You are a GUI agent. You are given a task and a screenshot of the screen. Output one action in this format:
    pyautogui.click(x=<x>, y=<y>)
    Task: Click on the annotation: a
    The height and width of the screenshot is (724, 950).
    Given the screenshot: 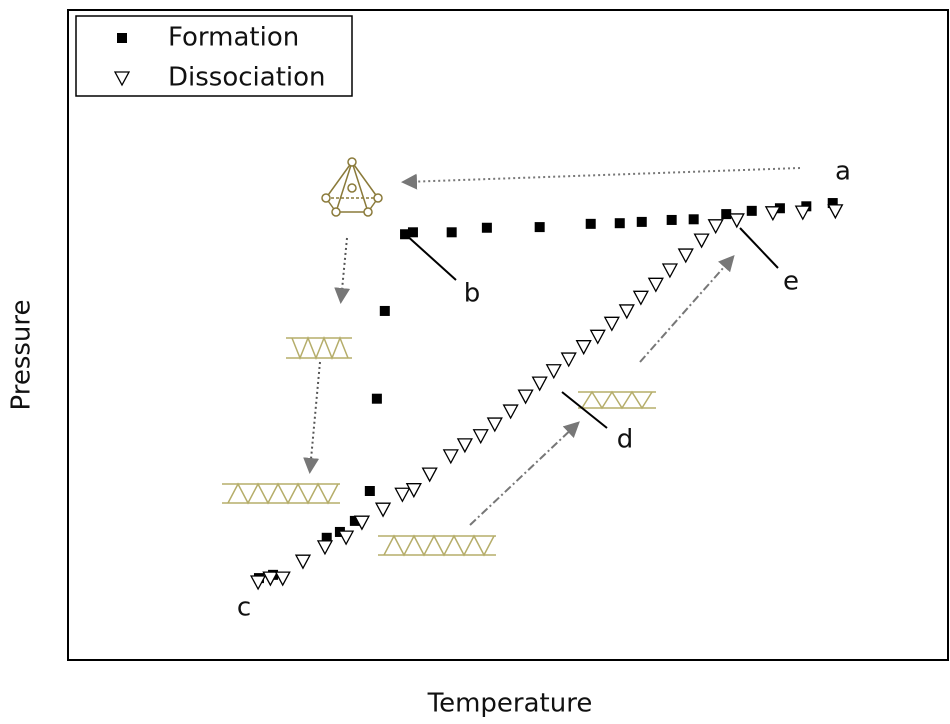 What is the action you would take?
    pyautogui.click(x=843, y=172)
    